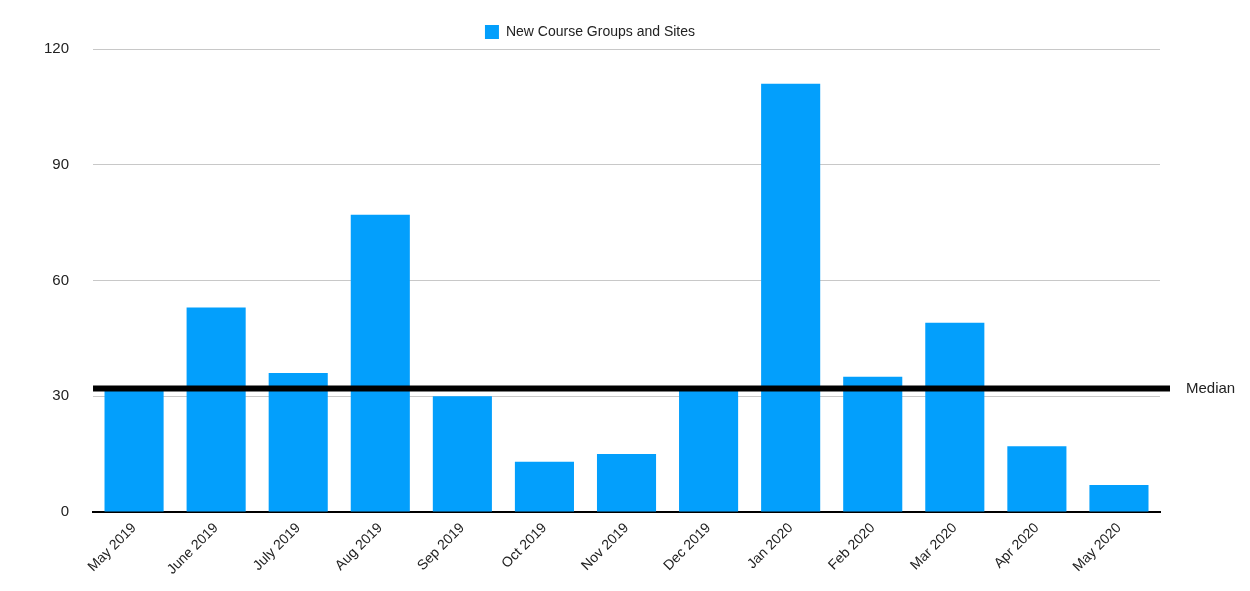 The image size is (1250, 591). I want to click on y-tick-label: 60, so click(61, 279).